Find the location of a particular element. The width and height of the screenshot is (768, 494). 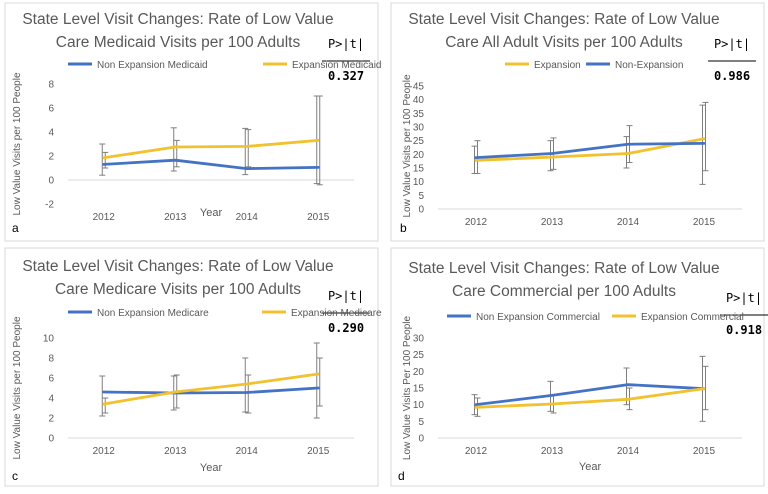

chart-title-line2: Care Commercial per 100 Adults is located at coordinates (564, 291).